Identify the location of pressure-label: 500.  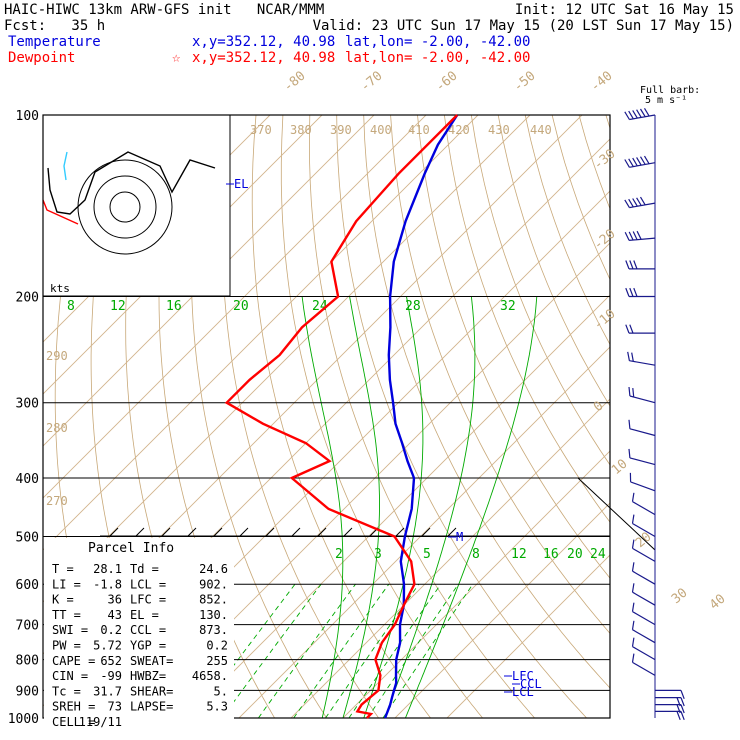
(27, 537).